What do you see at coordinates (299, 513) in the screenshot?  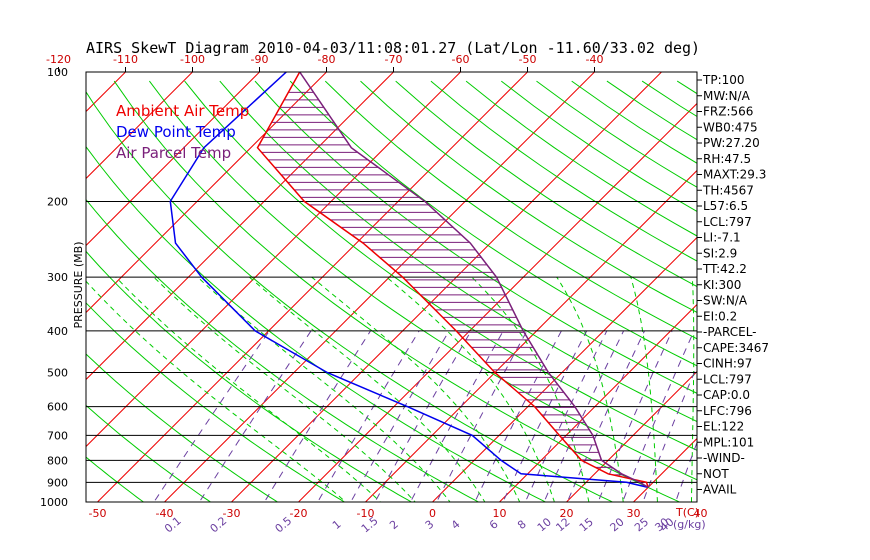 I see `bottom-tick-label: -20` at bounding box center [299, 513].